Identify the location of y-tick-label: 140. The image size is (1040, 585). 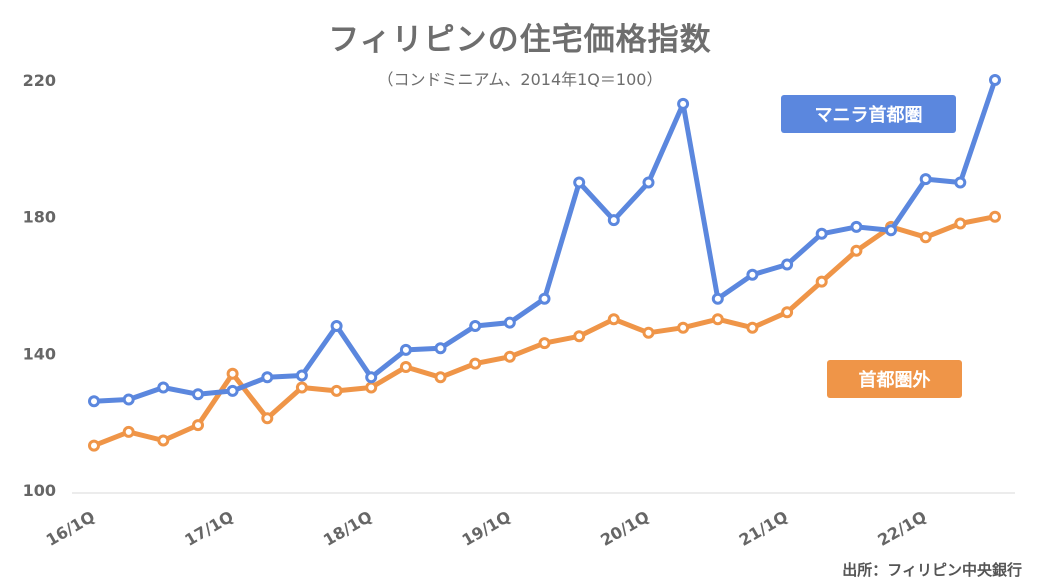
(39, 353).